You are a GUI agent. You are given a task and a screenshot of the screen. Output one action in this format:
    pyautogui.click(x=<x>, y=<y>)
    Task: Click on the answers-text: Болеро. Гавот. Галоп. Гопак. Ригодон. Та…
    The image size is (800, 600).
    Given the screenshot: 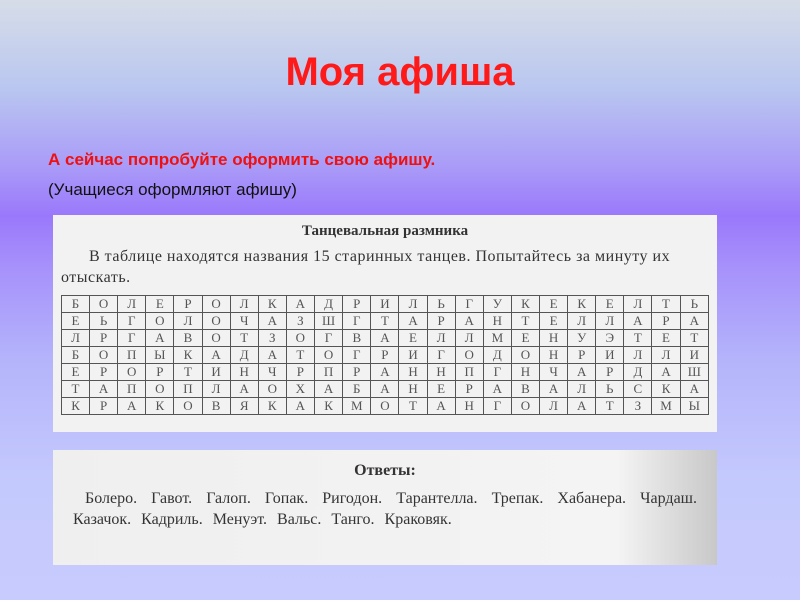 What is the action you would take?
    pyautogui.click(x=385, y=509)
    